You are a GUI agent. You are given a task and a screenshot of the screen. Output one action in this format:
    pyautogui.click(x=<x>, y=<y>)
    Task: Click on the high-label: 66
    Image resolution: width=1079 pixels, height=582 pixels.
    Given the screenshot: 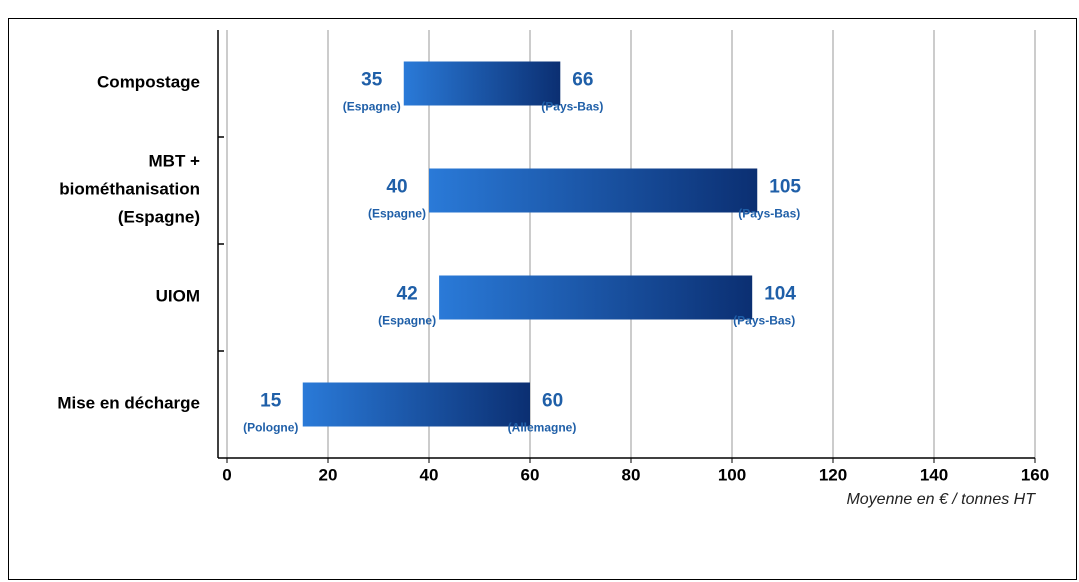 What is the action you would take?
    pyautogui.click(x=582, y=80)
    